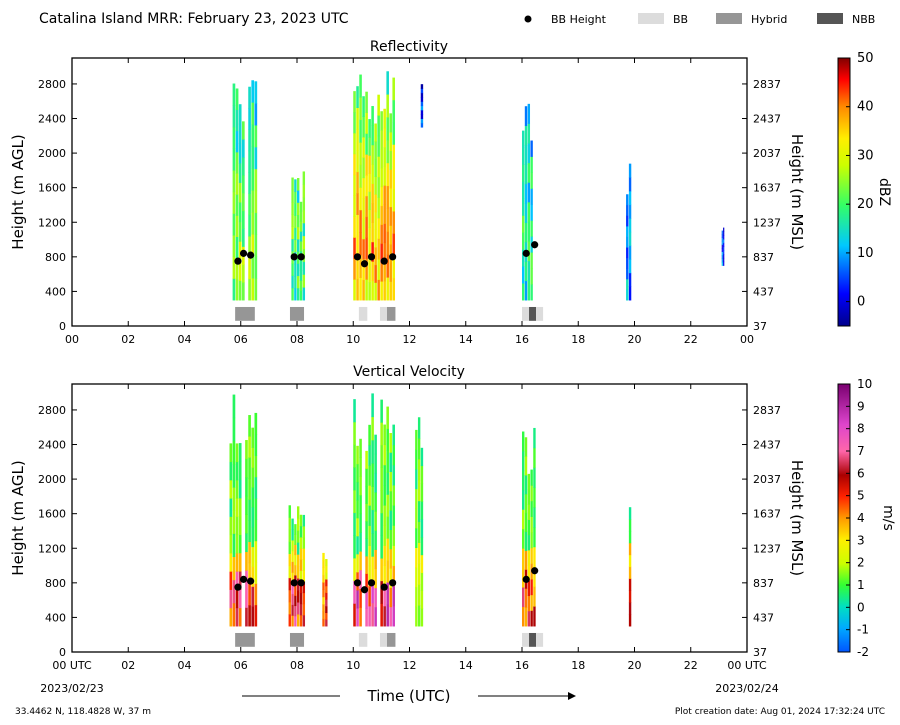 The image size is (900, 725). Describe the element at coordinates (128, 665) in the screenshot. I see `x-tick-label: 02` at that location.